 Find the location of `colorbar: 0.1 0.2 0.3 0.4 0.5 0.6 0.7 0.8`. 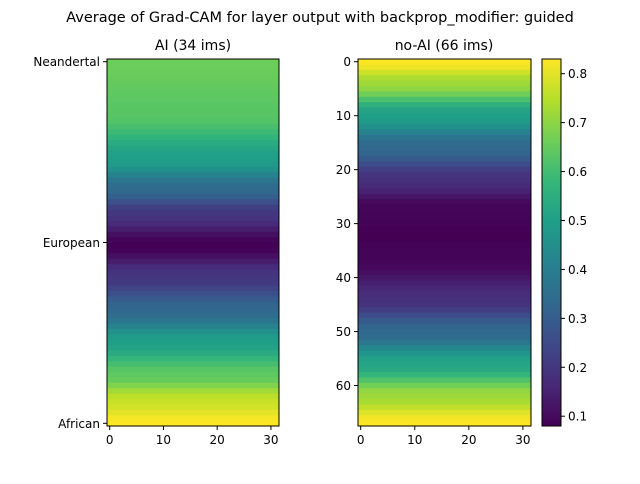

colorbar: 0.1 0.2 0.3 0.4 0.5 0.6 0.7 0.8 is located at coordinates (564, 242).